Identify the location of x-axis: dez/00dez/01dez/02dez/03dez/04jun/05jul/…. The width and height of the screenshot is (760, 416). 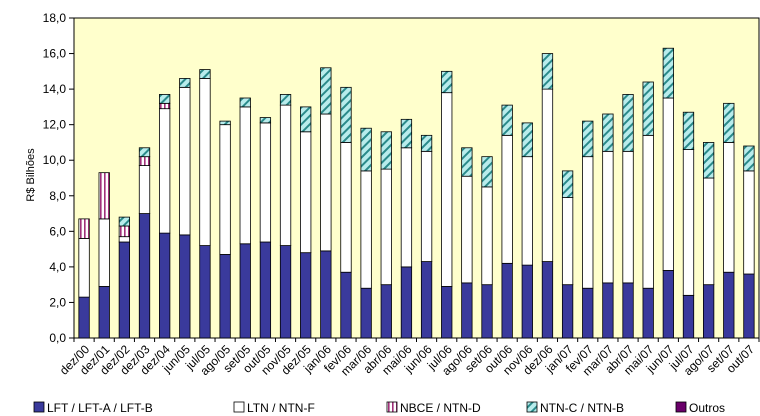
(408, 358).